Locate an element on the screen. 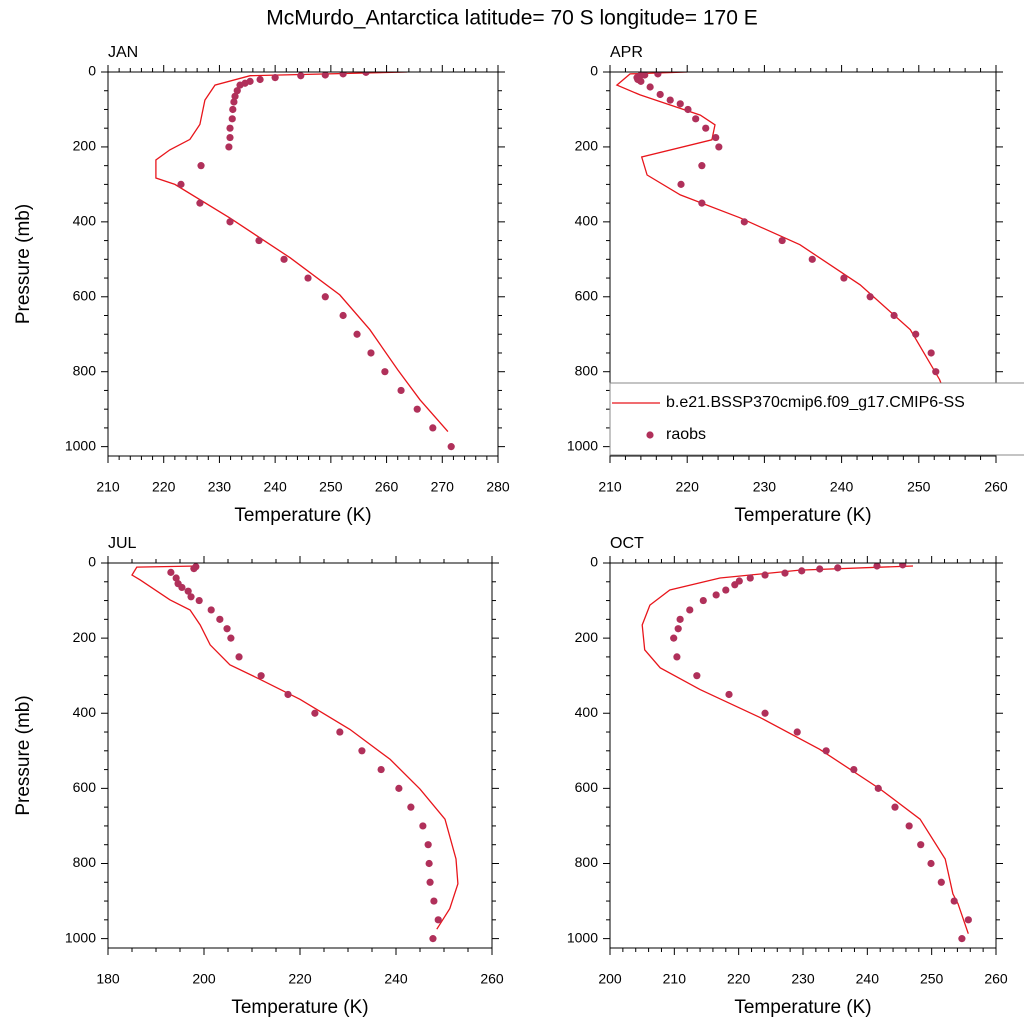 This screenshot has width=1024, height=1024. legend-box is located at coordinates (816, 419).